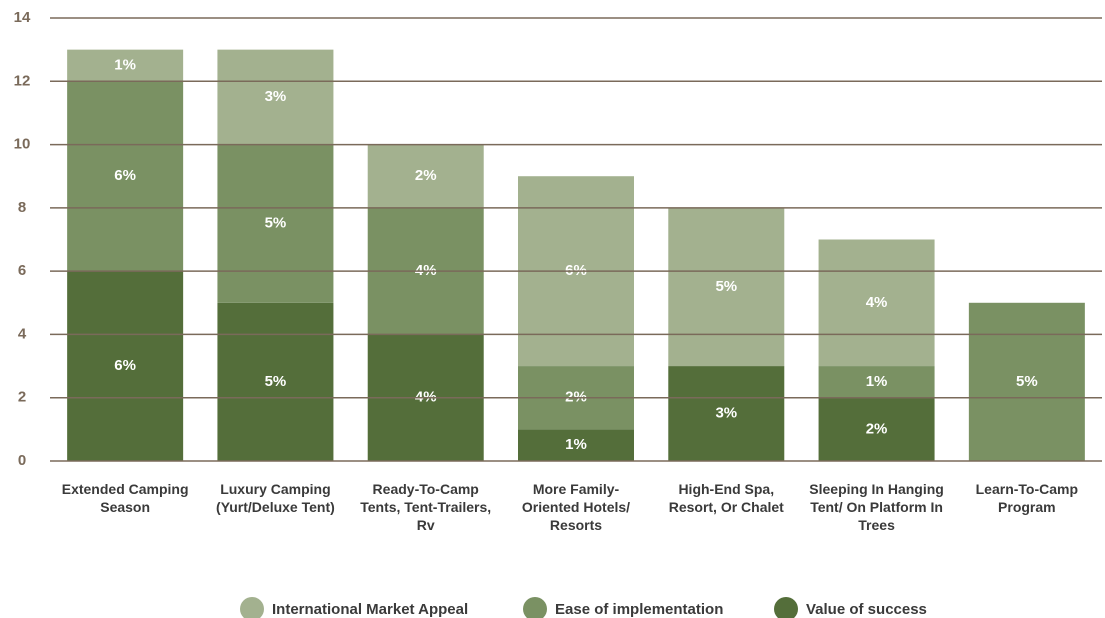 This screenshot has width=1105, height=618. I want to click on y-tick-label: 6, so click(22, 270).